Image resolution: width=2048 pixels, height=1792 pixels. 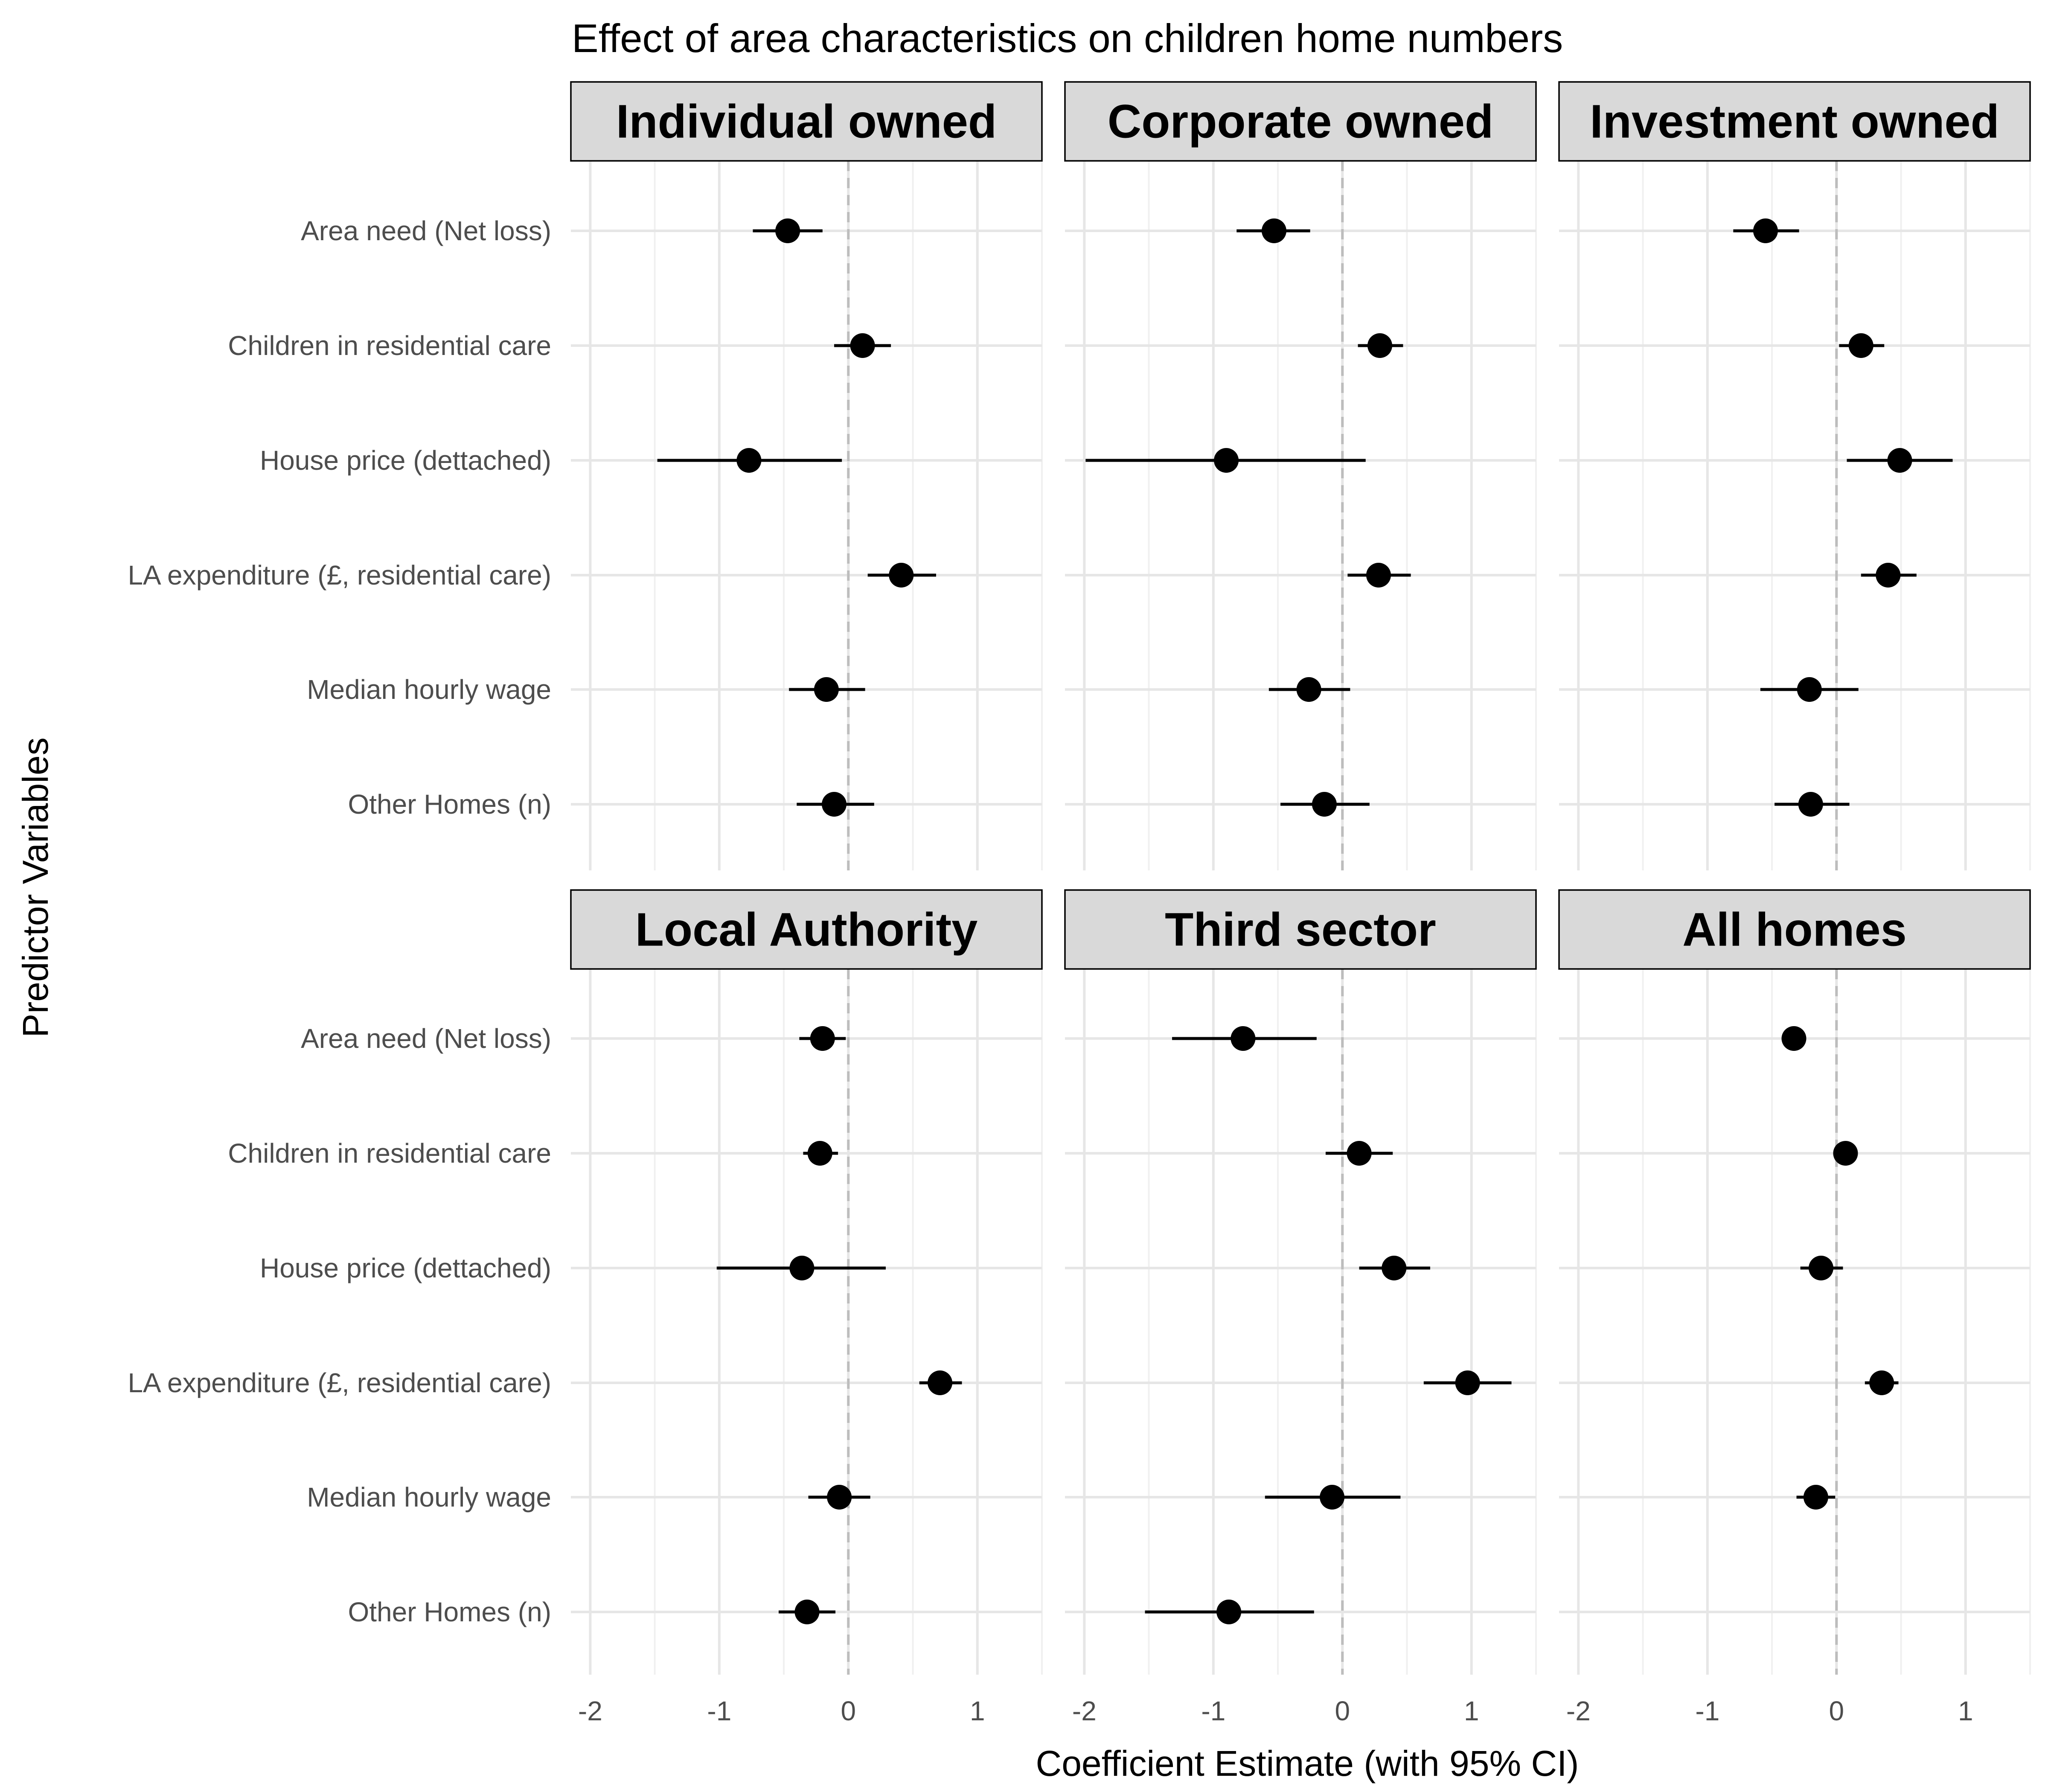 I want to click on facet-strip-label: Local Authority, so click(x=806, y=930).